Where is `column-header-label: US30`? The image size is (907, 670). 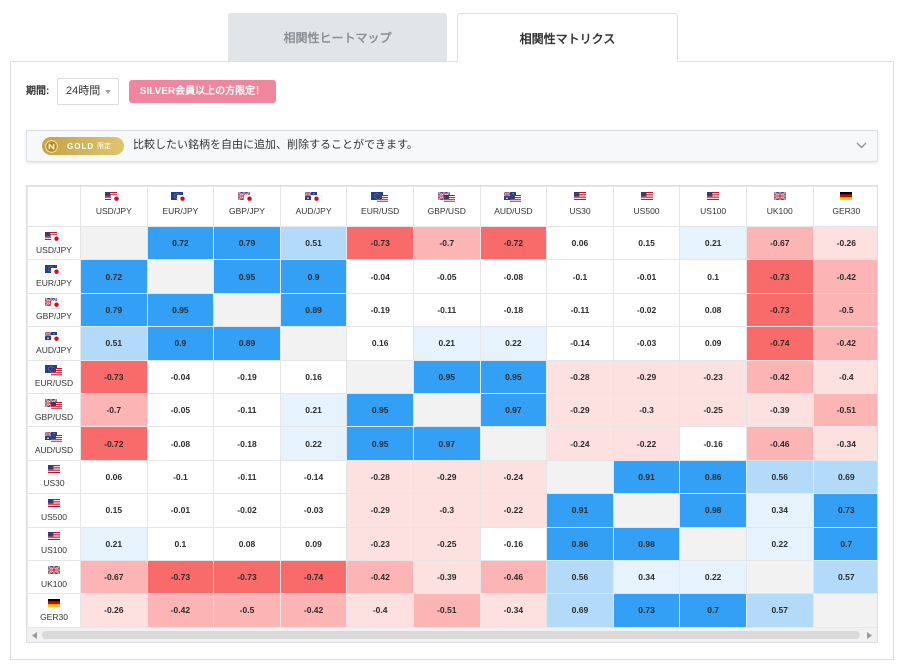
column-header-label: US30 is located at coordinates (580, 211).